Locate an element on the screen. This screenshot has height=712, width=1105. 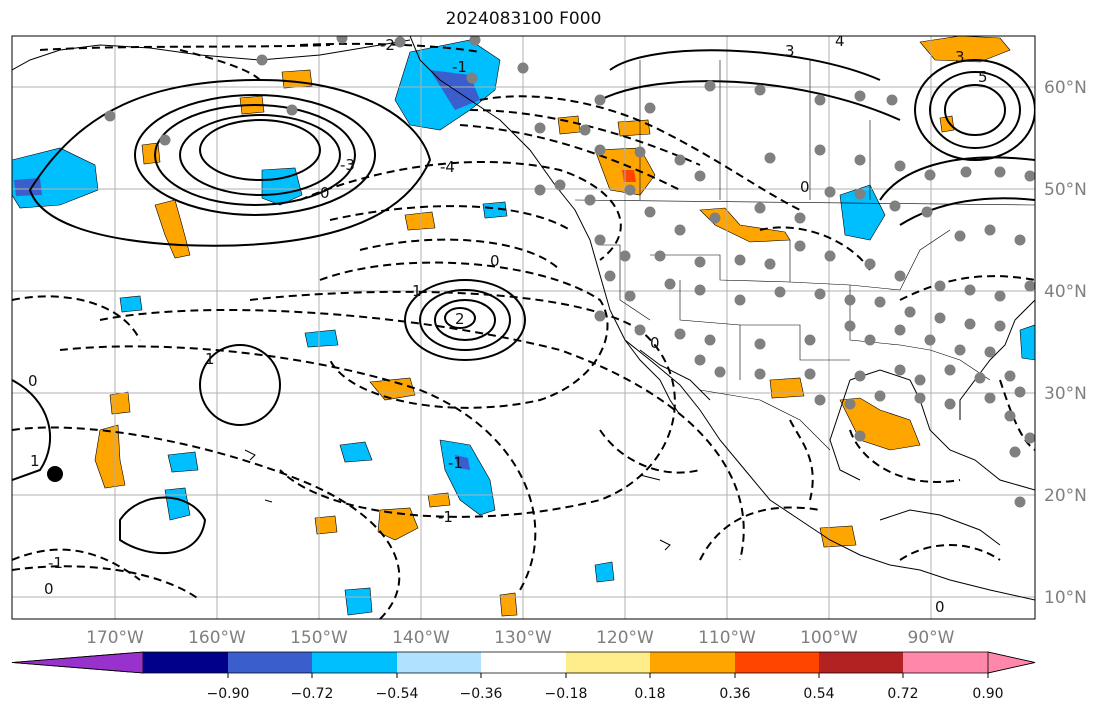
lon-label: 110°W is located at coordinates (727, 638).